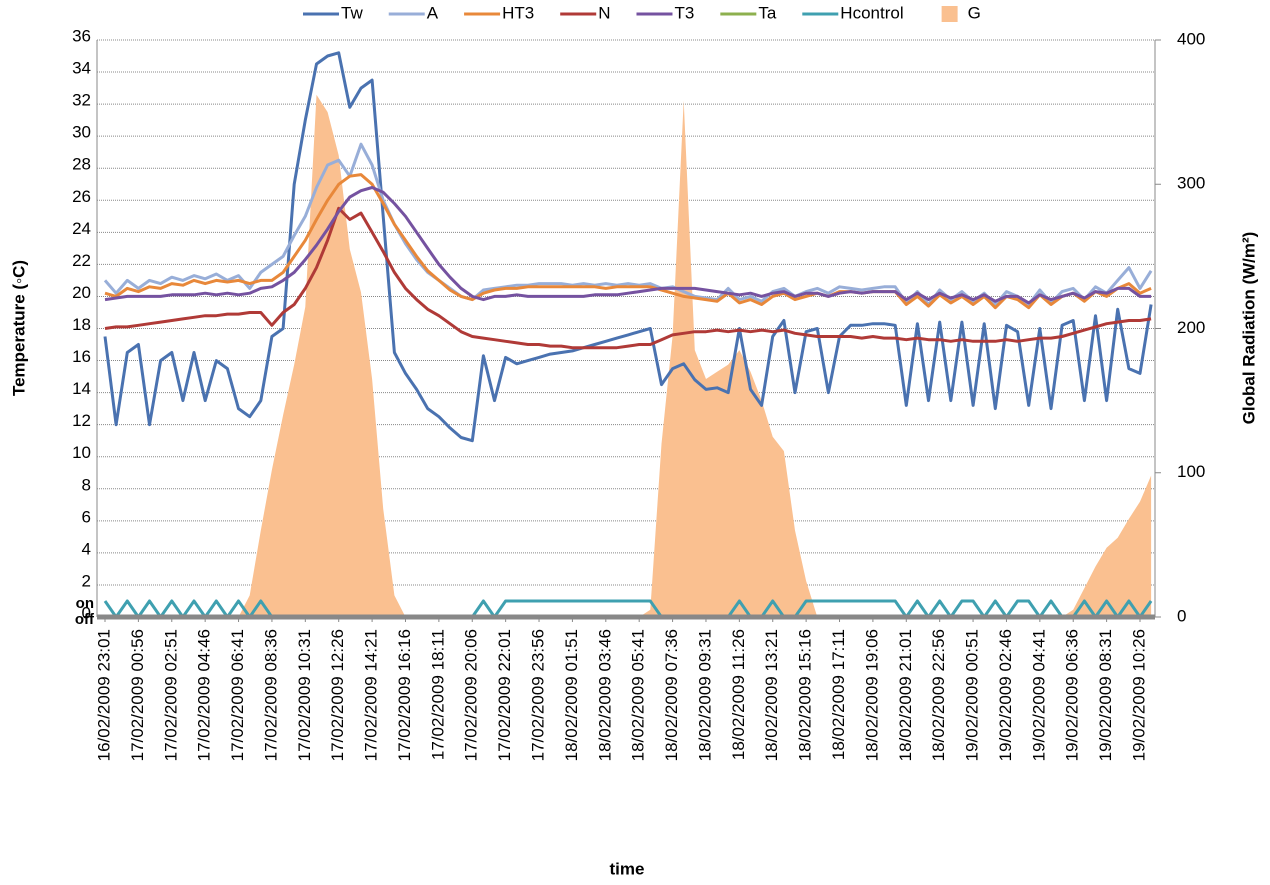 The height and width of the screenshot is (885, 1270). I want to click on x-tick-label: 18/02/2009 01:51, so click(571, 695).